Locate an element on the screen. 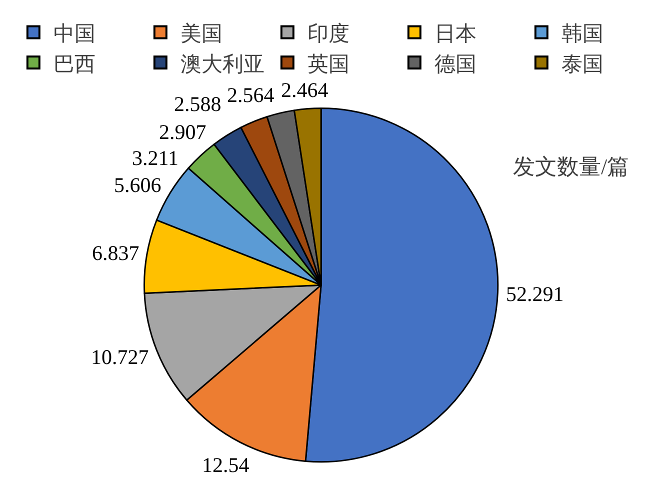 Image resolution: width=671 pixels, height=484 pixels. legend-label: 印度 is located at coordinates (328, 33).